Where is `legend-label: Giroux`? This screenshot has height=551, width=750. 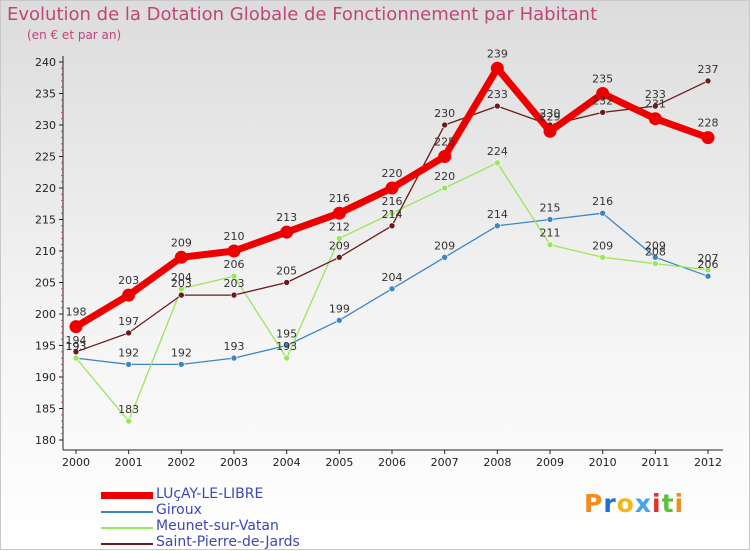
legend-label: Giroux is located at coordinates (179, 510).